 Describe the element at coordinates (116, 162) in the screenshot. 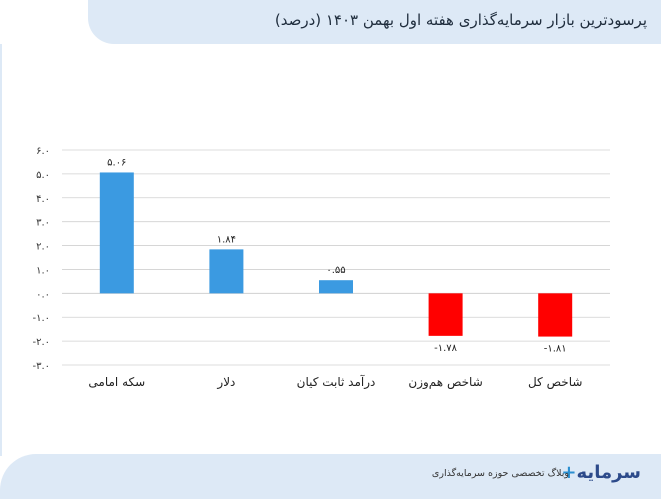

I see `data-label: ۵.۰۶` at that location.